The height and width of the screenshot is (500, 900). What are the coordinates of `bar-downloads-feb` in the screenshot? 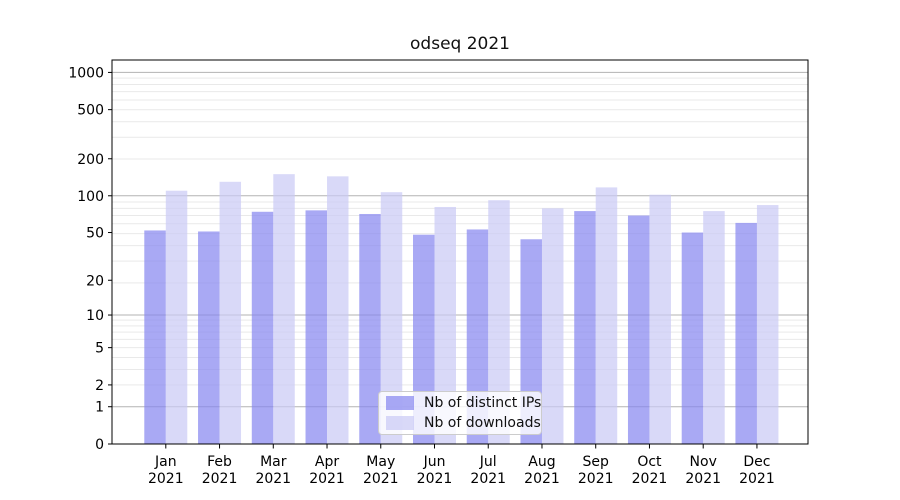 It's located at (230, 312).